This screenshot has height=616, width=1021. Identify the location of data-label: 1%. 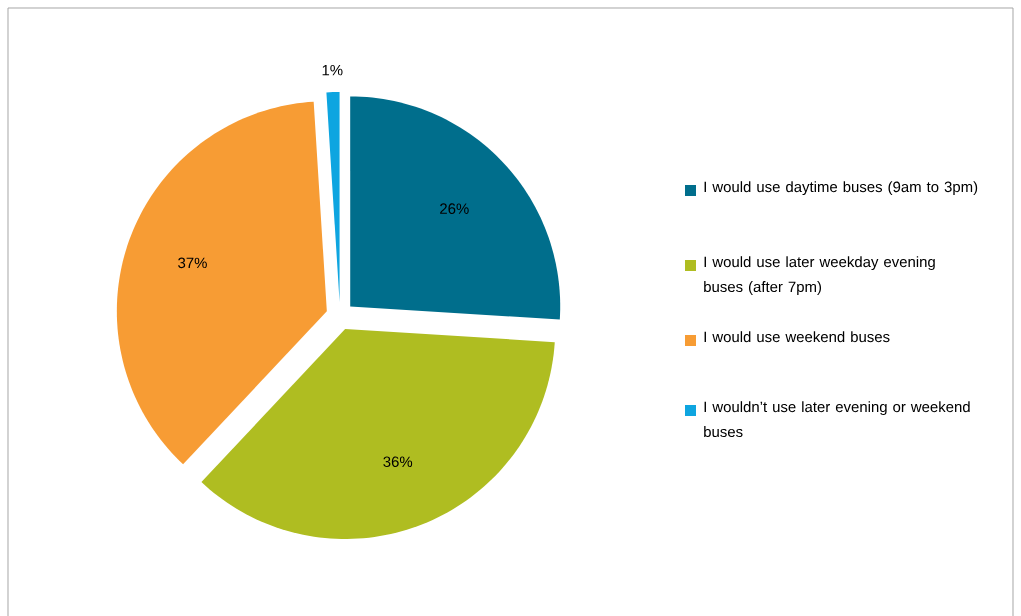
(332, 70).